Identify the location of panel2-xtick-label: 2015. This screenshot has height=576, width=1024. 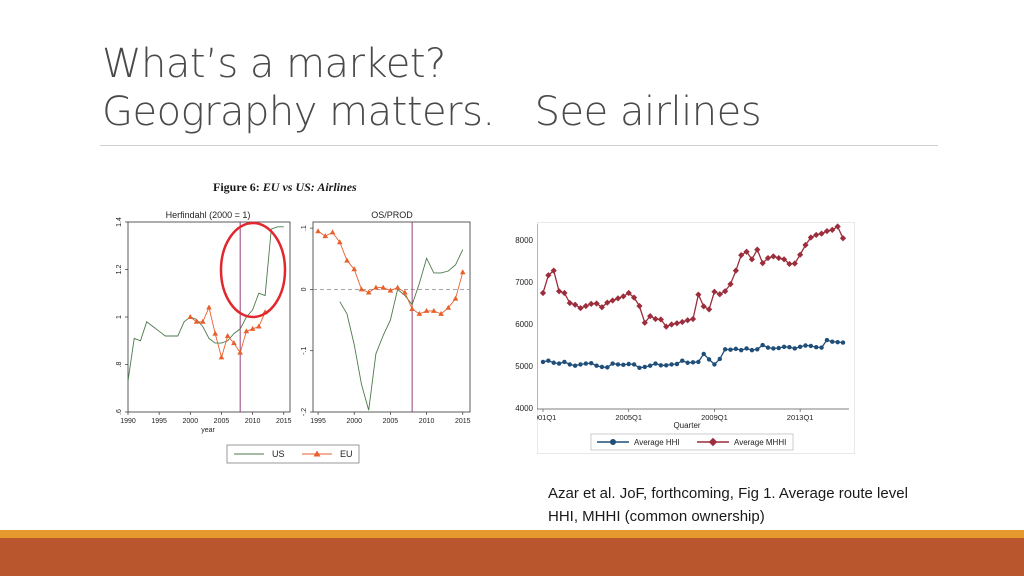
(463, 421).